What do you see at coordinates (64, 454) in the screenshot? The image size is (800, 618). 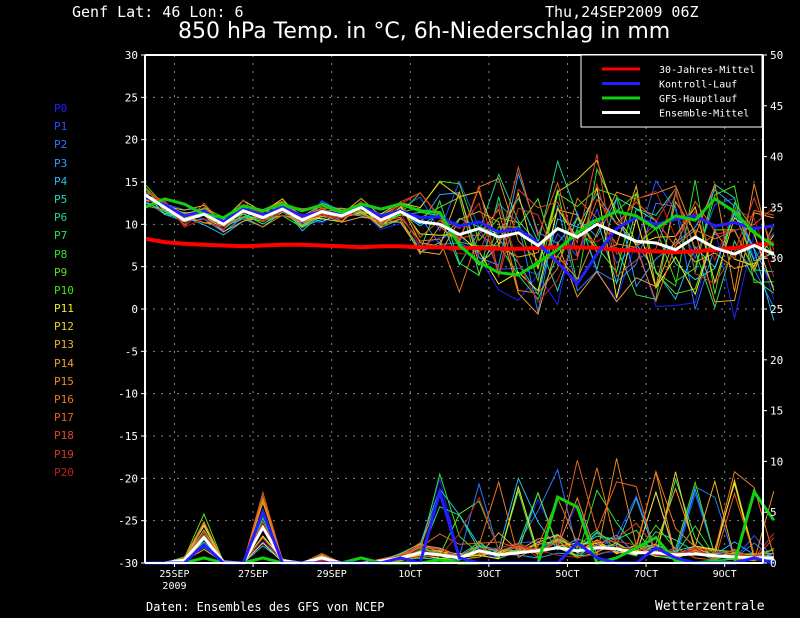 I see `member-label: P19` at bounding box center [64, 454].